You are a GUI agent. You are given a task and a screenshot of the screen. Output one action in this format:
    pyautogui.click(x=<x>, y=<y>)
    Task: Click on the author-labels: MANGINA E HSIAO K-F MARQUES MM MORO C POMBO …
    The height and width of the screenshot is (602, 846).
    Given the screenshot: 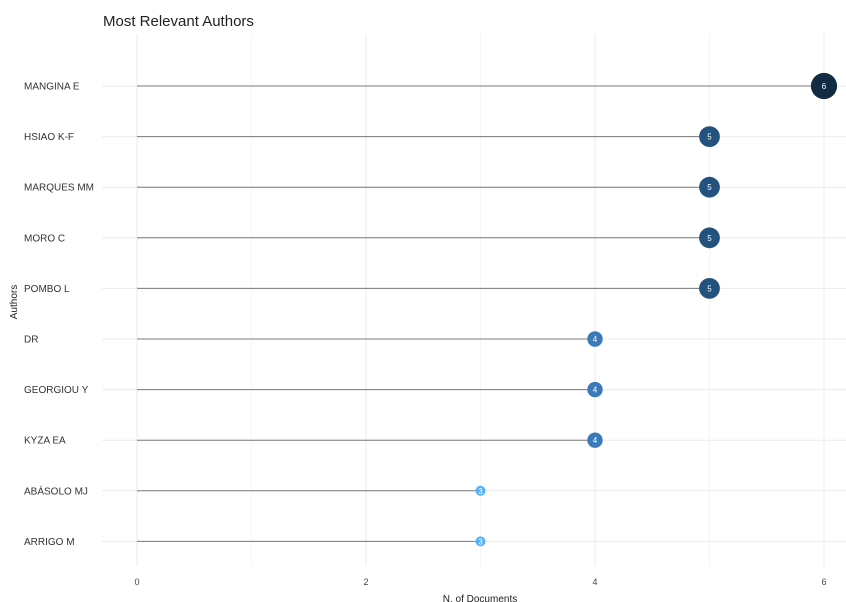 What is the action you would take?
    pyautogui.click(x=59, y=315)
    